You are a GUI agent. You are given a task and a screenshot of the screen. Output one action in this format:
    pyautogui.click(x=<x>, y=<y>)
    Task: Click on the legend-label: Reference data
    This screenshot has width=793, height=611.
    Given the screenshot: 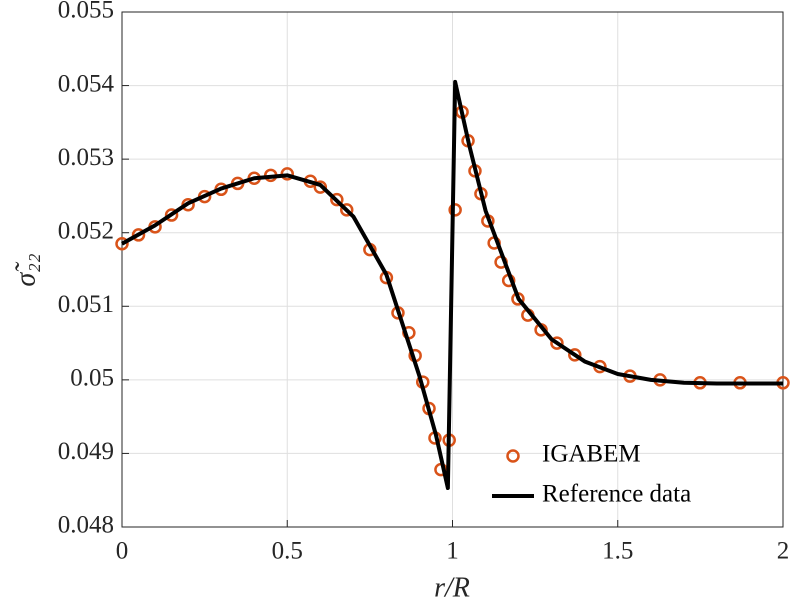 What is the action you would take?
    pyautogui.click(x=616, y=494)
    